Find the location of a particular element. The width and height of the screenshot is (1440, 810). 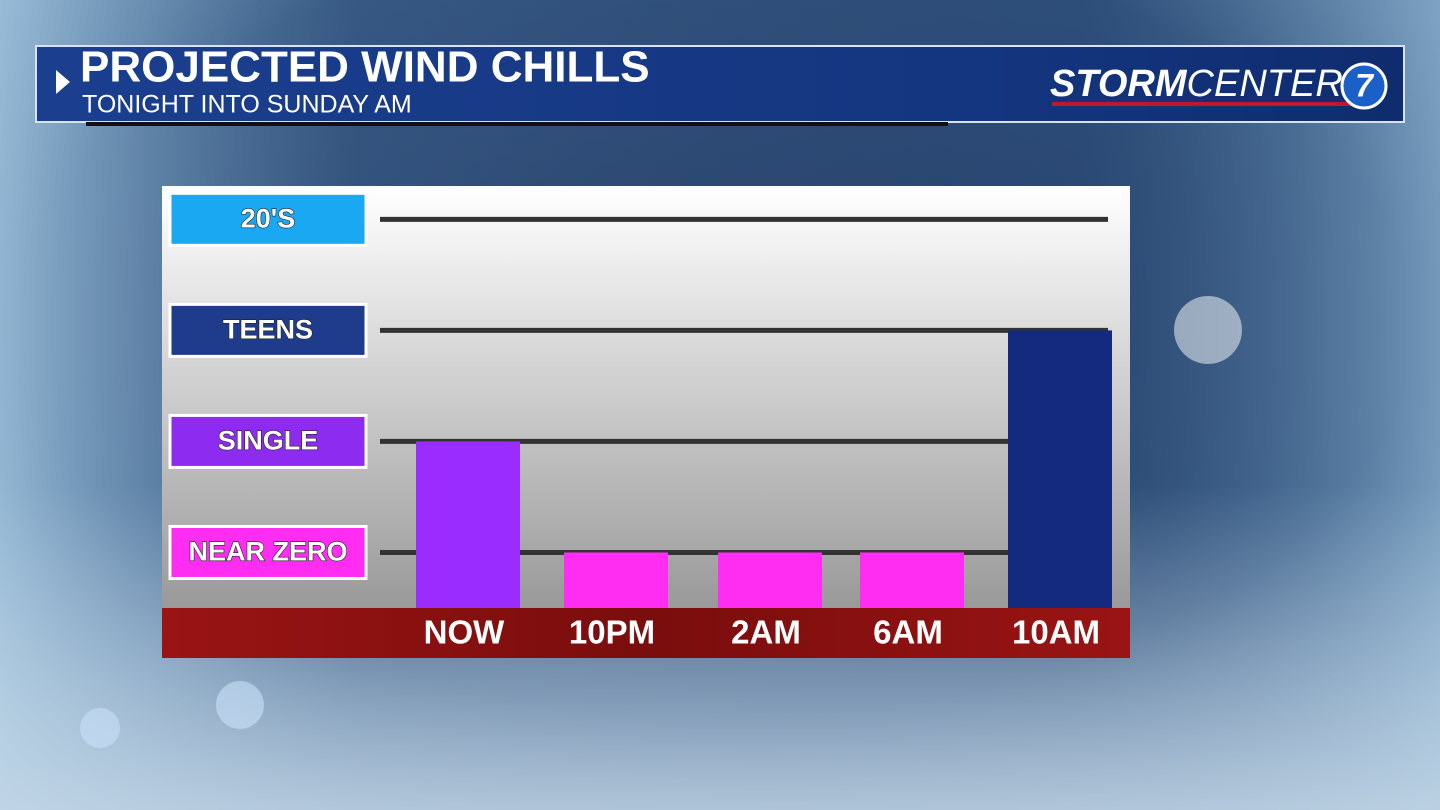

x-tick-label: 10PM is located at coordinates (612, 632).